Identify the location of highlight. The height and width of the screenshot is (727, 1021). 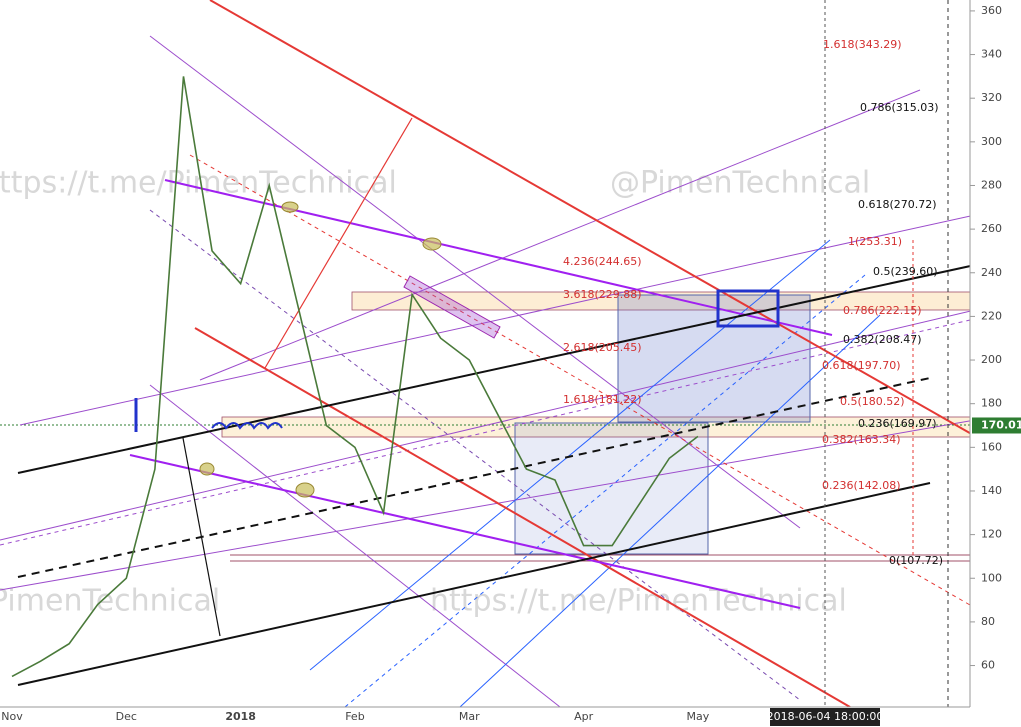
(452, 307).